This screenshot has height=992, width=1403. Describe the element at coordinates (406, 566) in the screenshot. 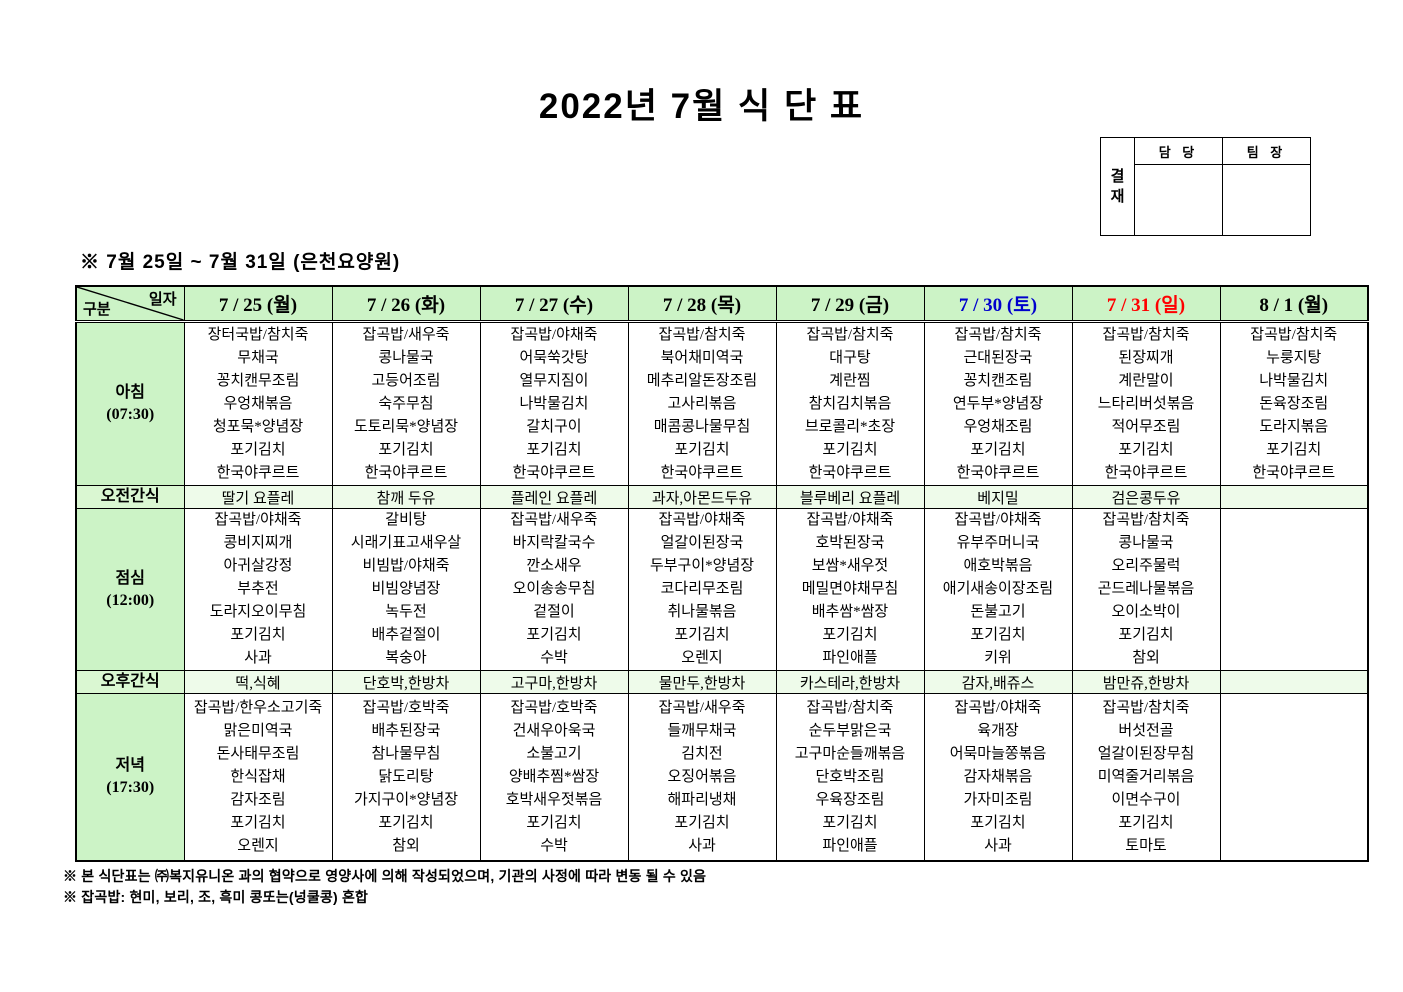

I see `menu-item: 비빔밥/야채죽` at that location.